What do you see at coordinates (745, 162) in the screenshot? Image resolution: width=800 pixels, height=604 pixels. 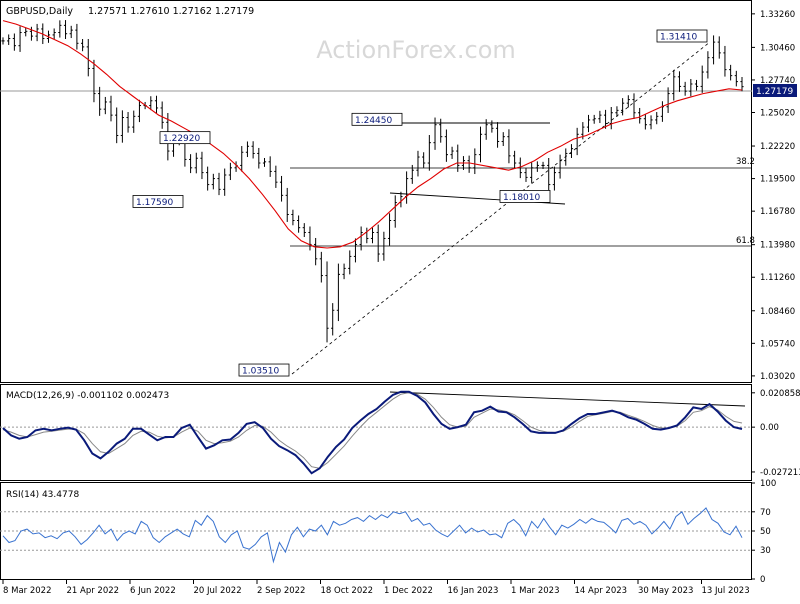 I see `fib-38-label: 38.2` at bounding box center [745, 162].